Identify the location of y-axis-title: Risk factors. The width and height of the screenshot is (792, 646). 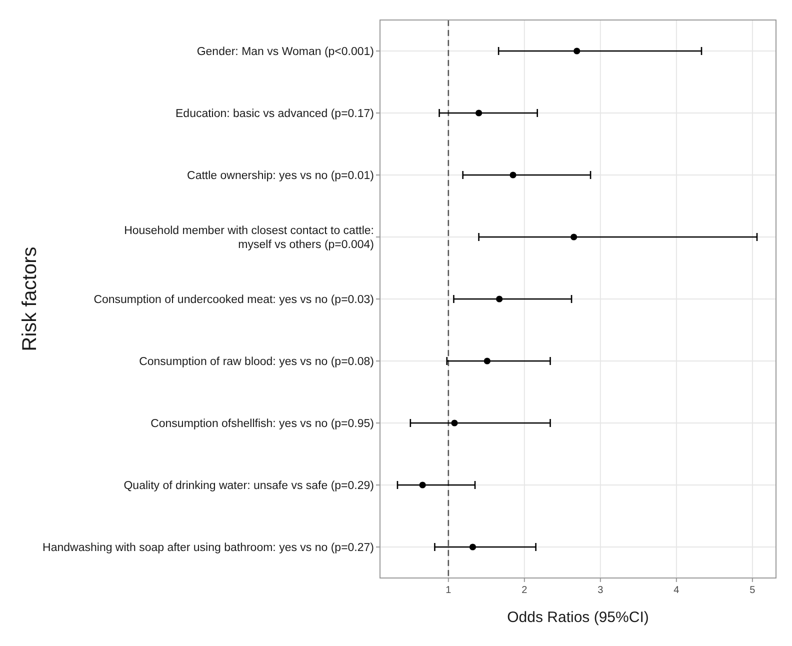
(30, 299).